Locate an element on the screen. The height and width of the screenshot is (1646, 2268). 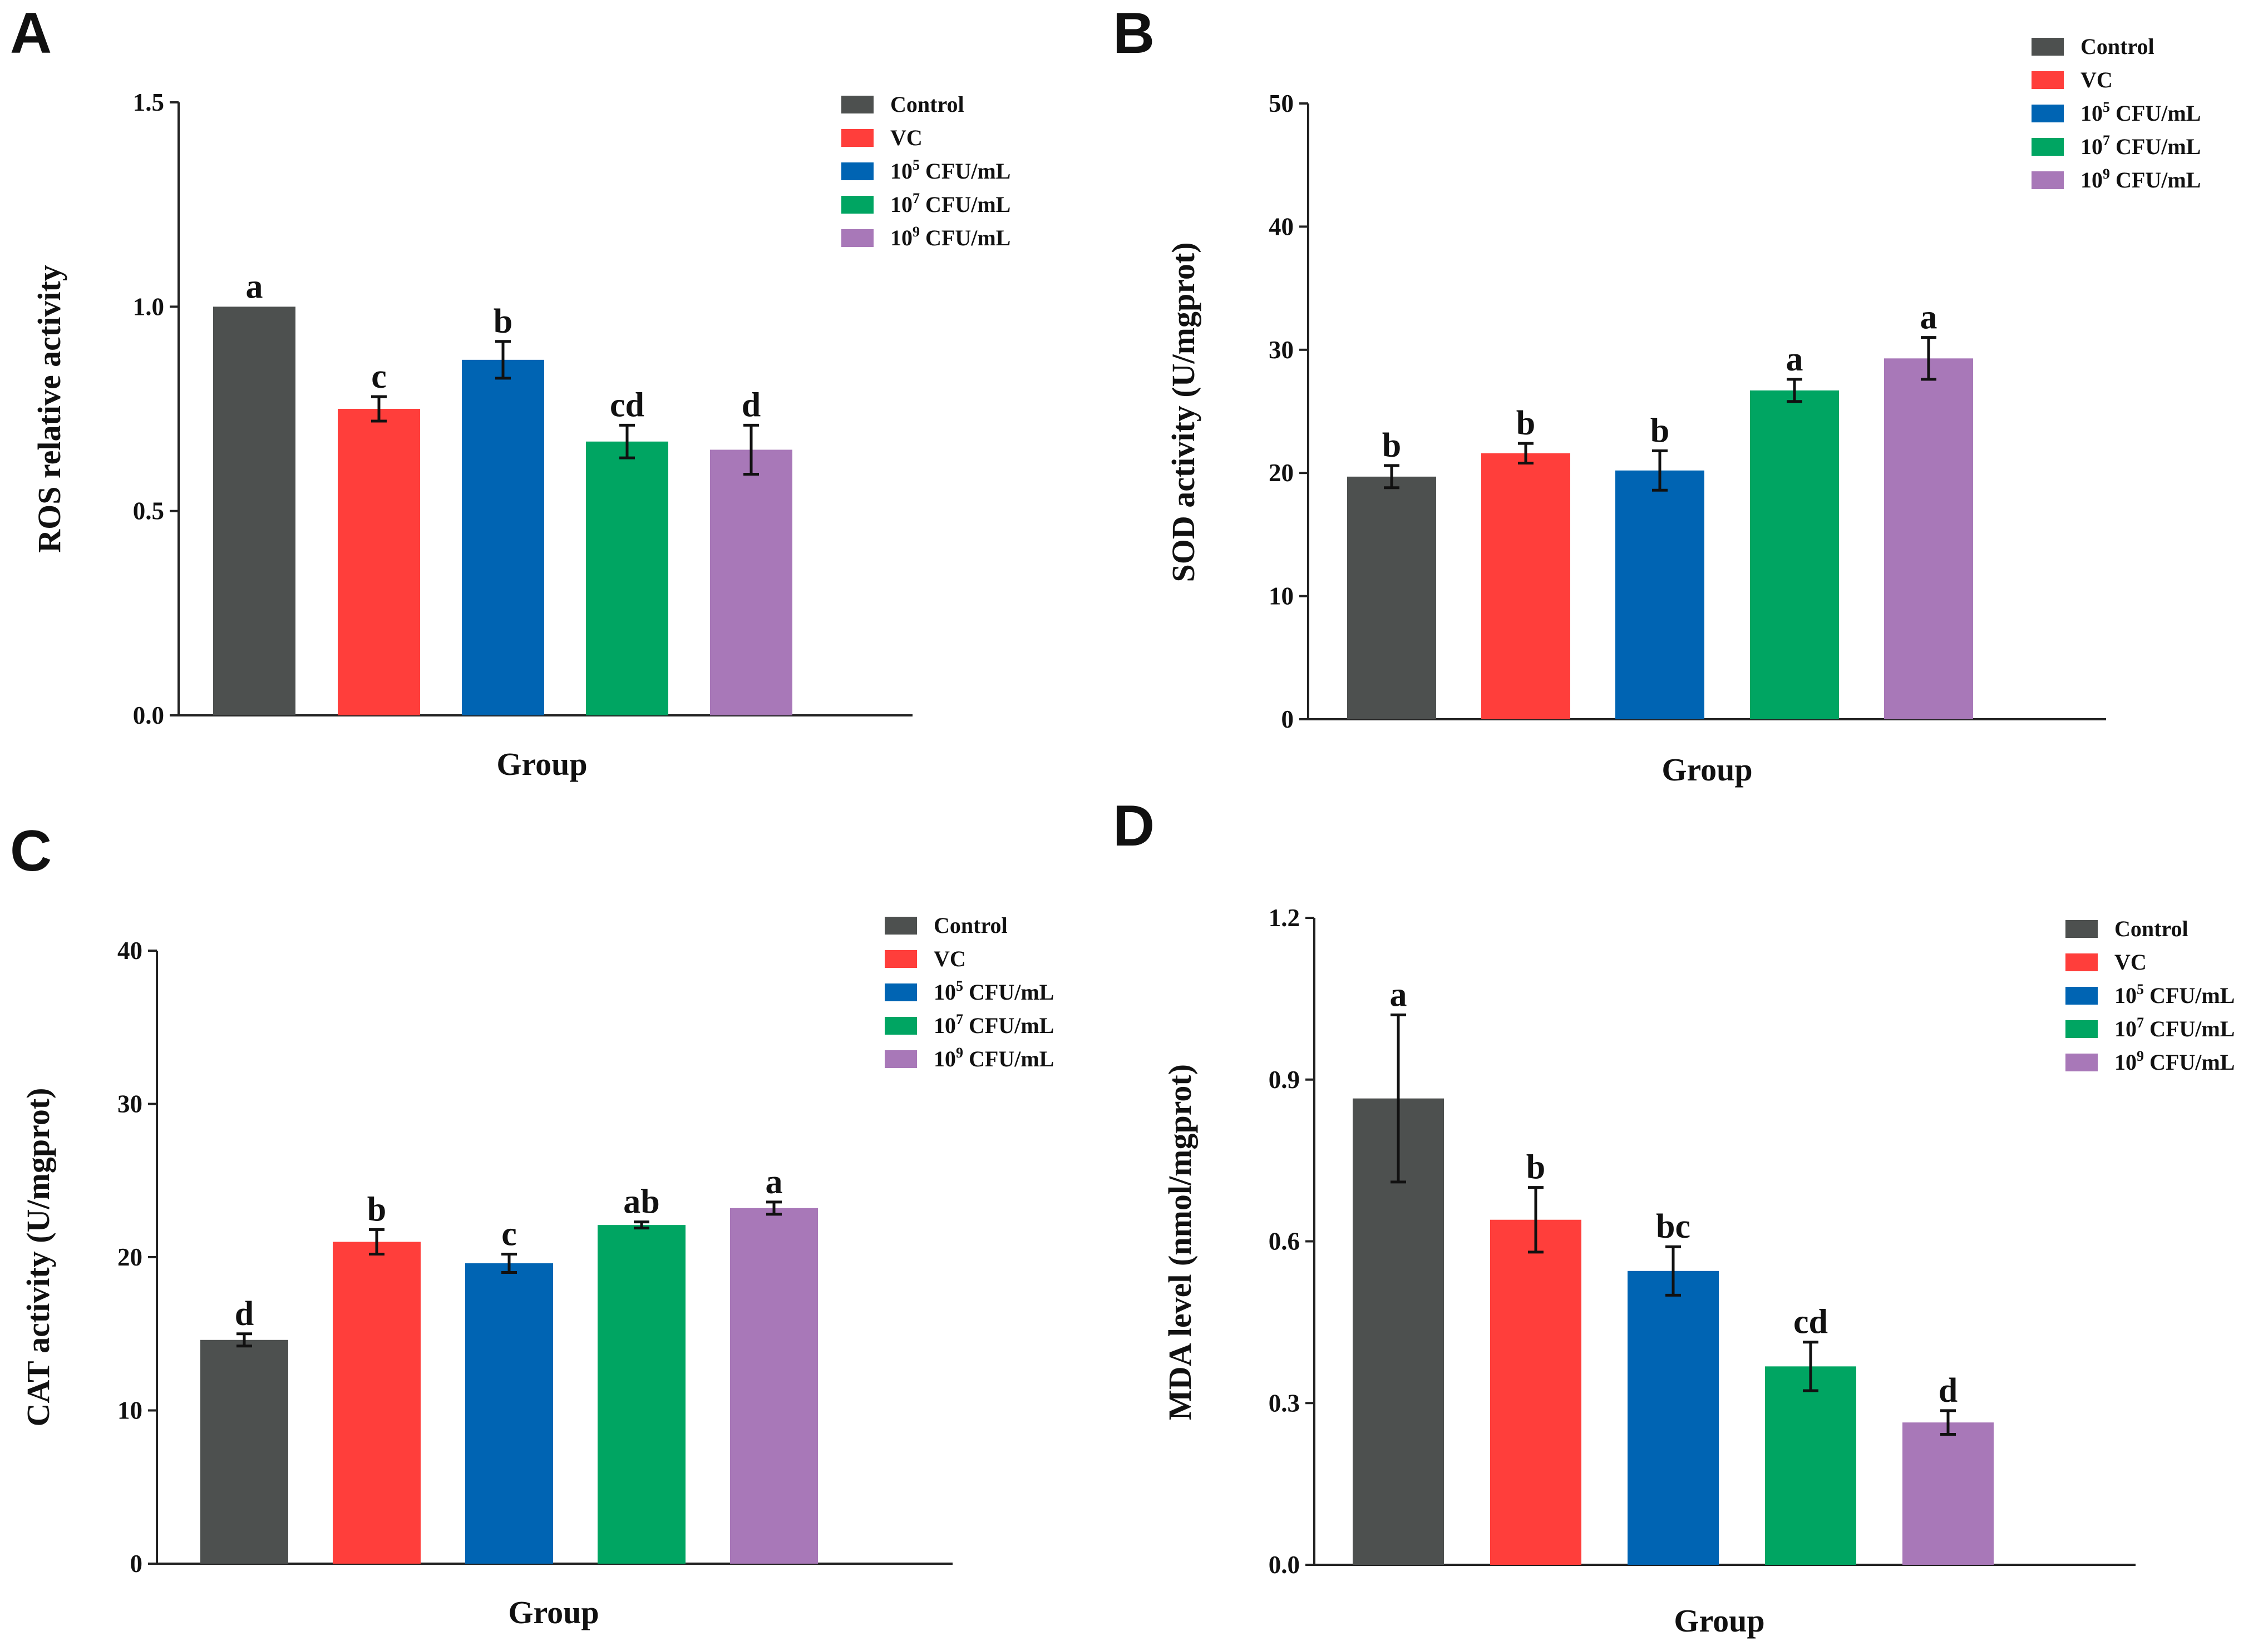
panel-c-y-tick-label: 0 is located at coordinates (136, 1564).